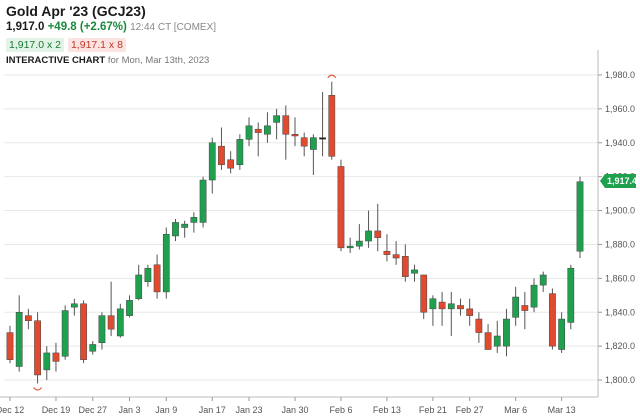 The width and height of the screenshot is (640, 420). What do you see at coordinates (158, 60) in the screenshot?
I see `chart-date: for Mon, Mar 13th, 2023` at bounding box center [158, 60].